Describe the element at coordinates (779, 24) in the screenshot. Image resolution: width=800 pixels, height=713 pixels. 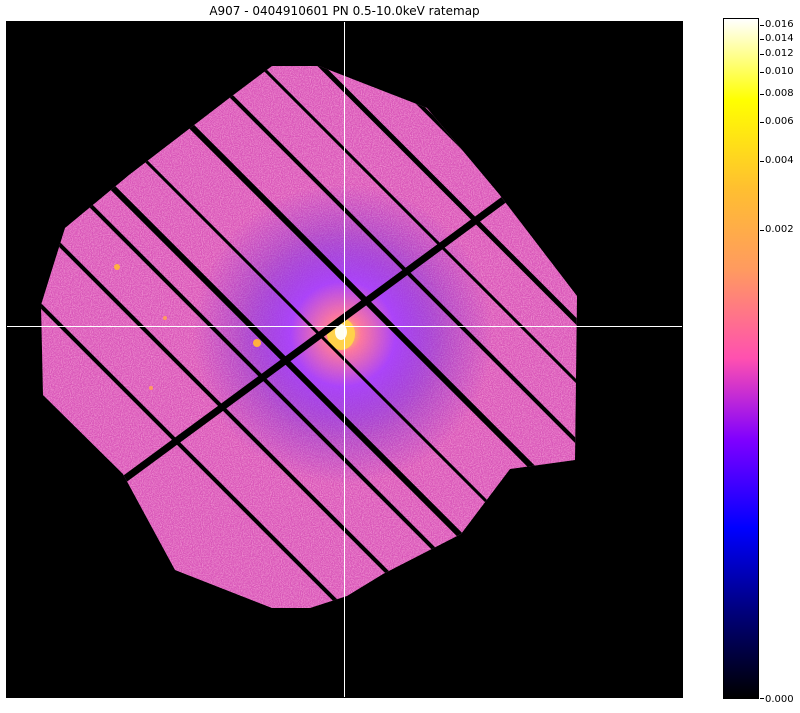
I see `colorbar-label: 0.016` at that location.